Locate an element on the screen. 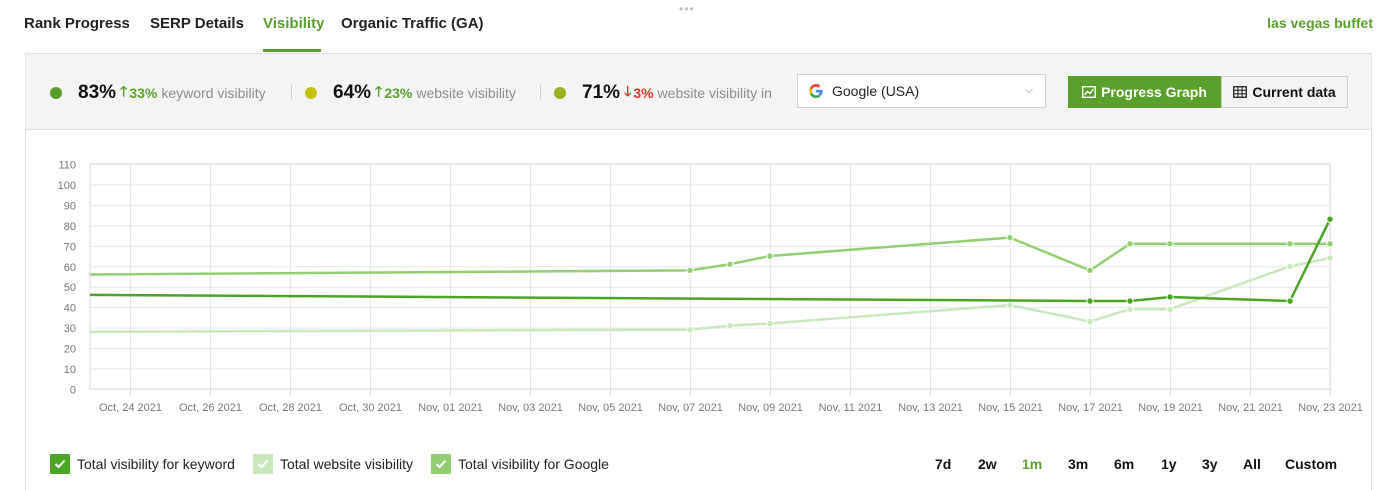 This screenshot has width=1381, height=490. search-engine-value: Google (USA) is located at coordinates (876, 91).